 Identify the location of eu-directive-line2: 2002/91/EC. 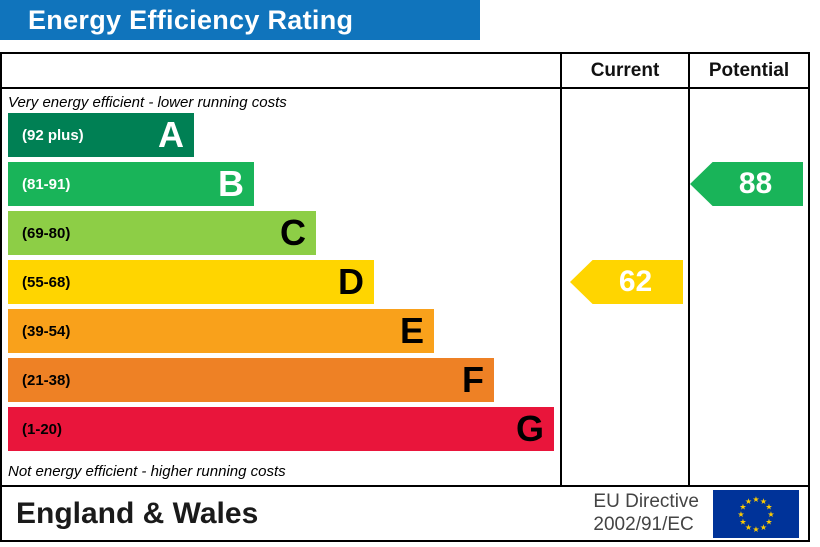
(643, 524).